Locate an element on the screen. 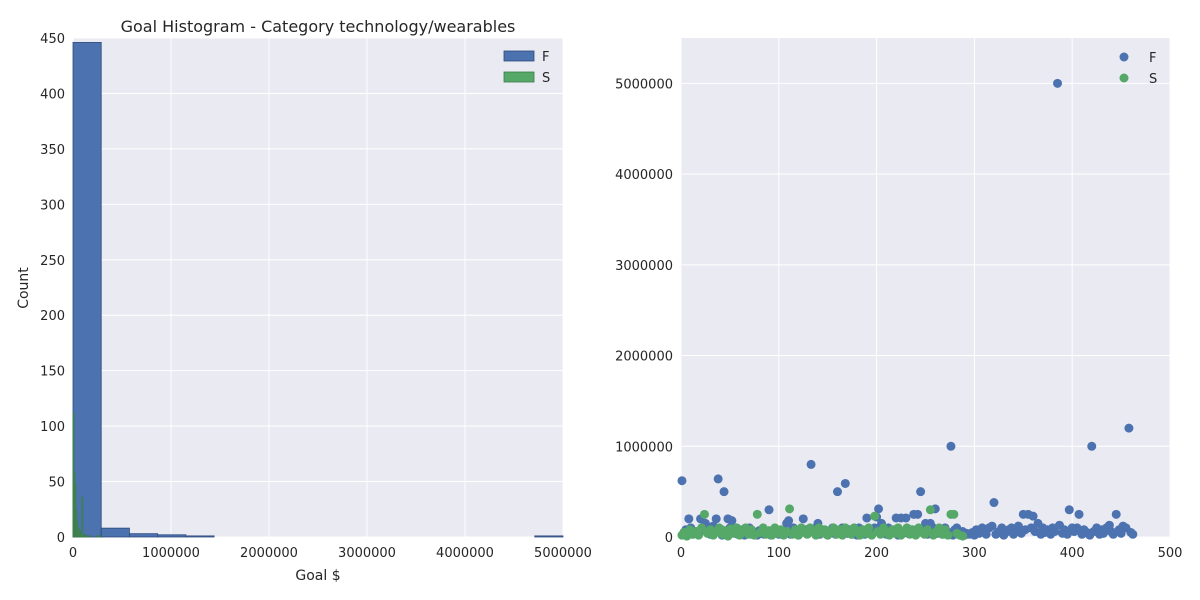 The image size is (1200, 600). scatter-y-tick-labels: 0 1000000 2000000 3000000 4000000 5000000 is located at coordinates (644, 311).